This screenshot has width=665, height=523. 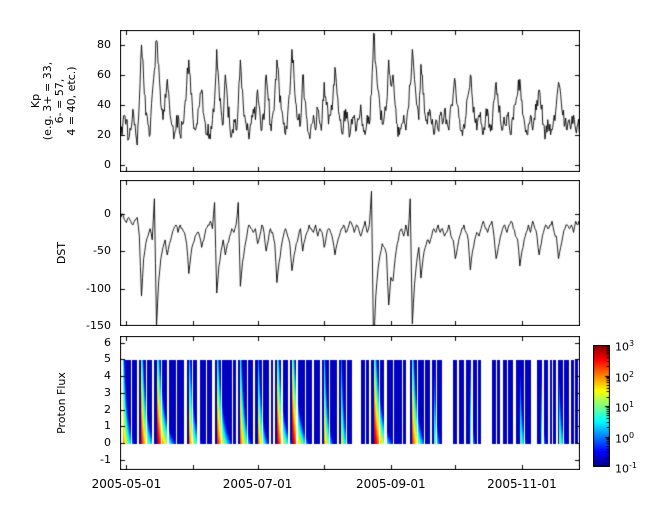 What do you see at coordinates (107, 409) in the screenshot?
I see `proton-ytick-label: 2` at bounding box center [107, 409].